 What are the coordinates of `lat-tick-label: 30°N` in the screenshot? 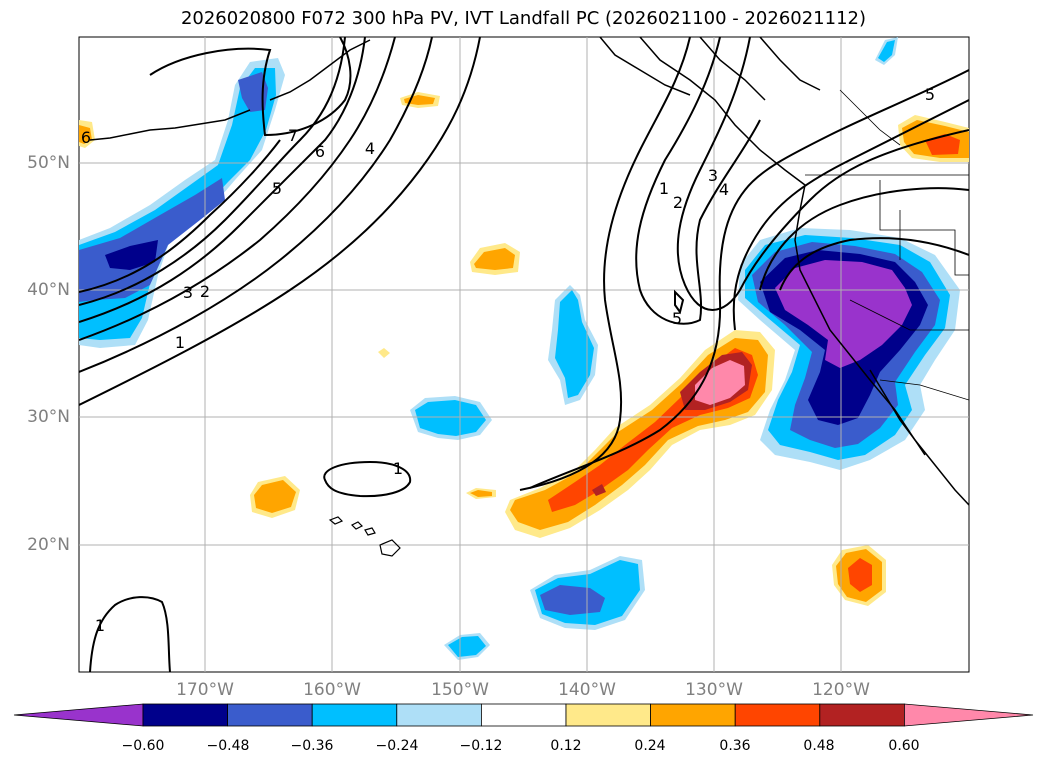 It's located at (48, 417).